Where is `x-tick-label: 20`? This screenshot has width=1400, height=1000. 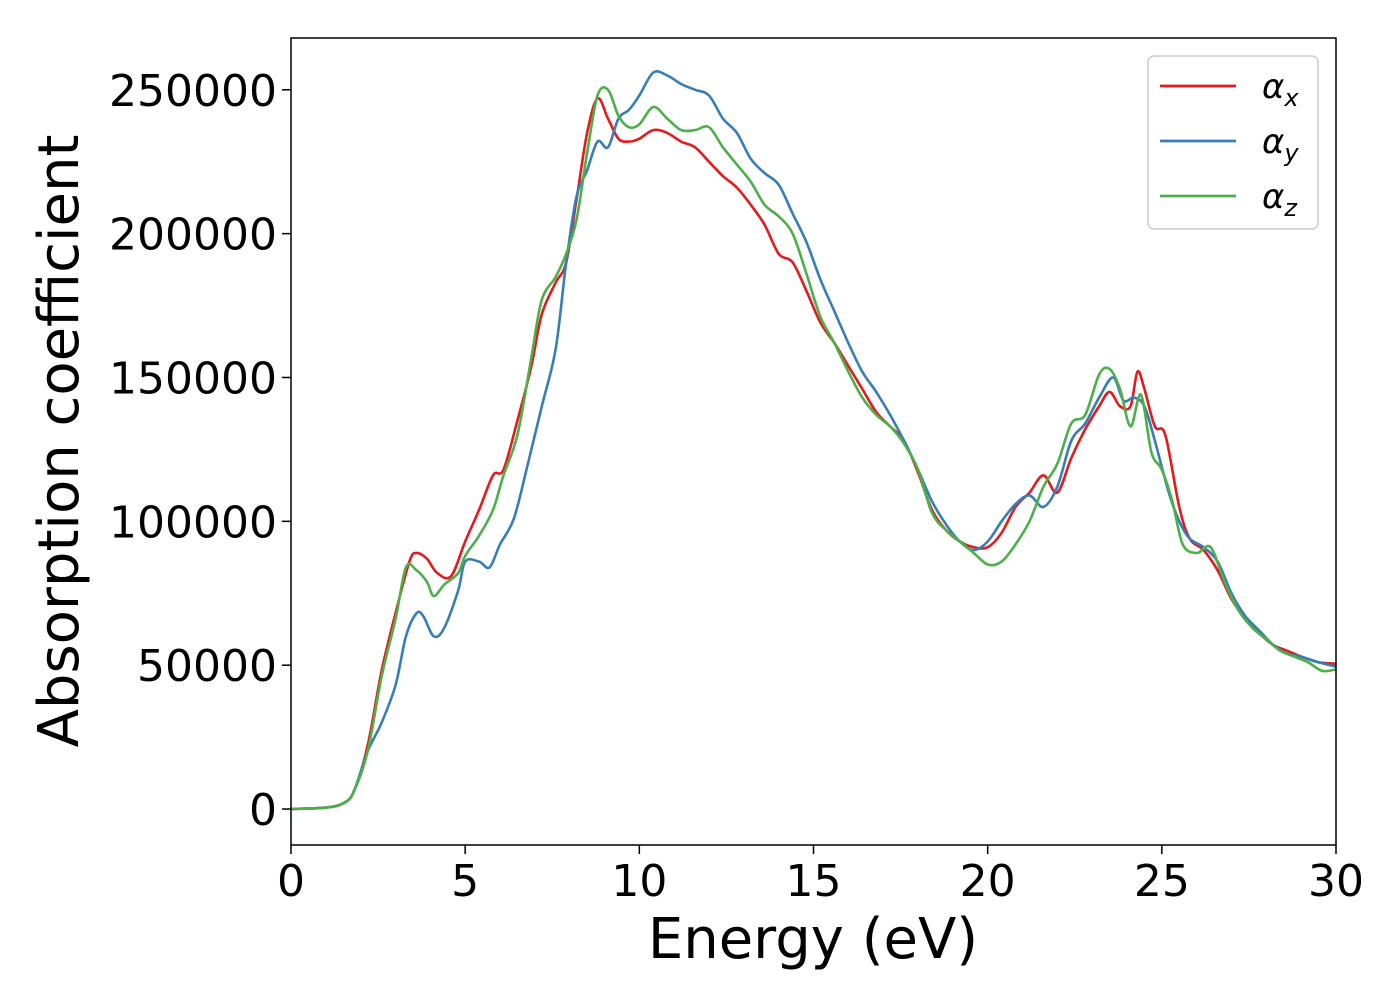
x-tick-label: 20 is located at coordinates (988, 881).